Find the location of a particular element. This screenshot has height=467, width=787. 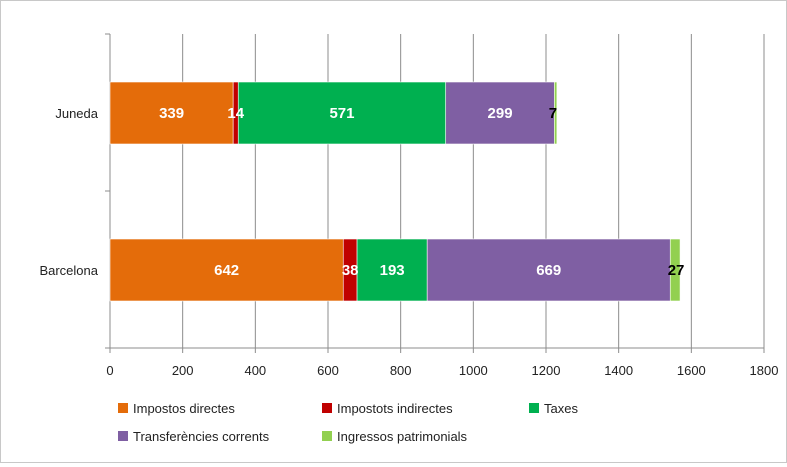

x-tick-label-1400: 1400 is located at coordinates (618, 370).